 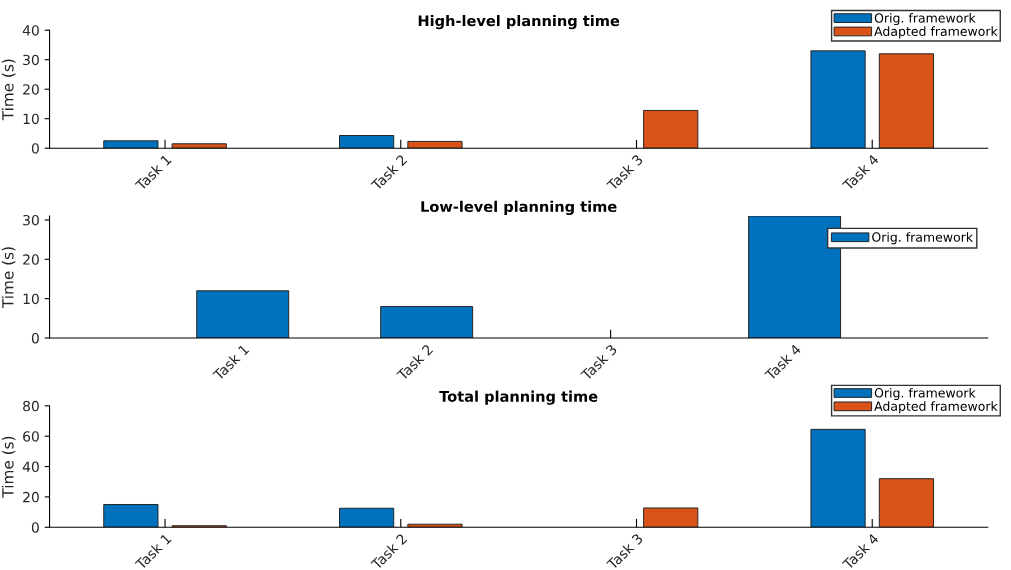 What do you see at coordinates (31, 406) in the screenshot?
I see `y-tick-label: 80` at bounding box center [31, 406].